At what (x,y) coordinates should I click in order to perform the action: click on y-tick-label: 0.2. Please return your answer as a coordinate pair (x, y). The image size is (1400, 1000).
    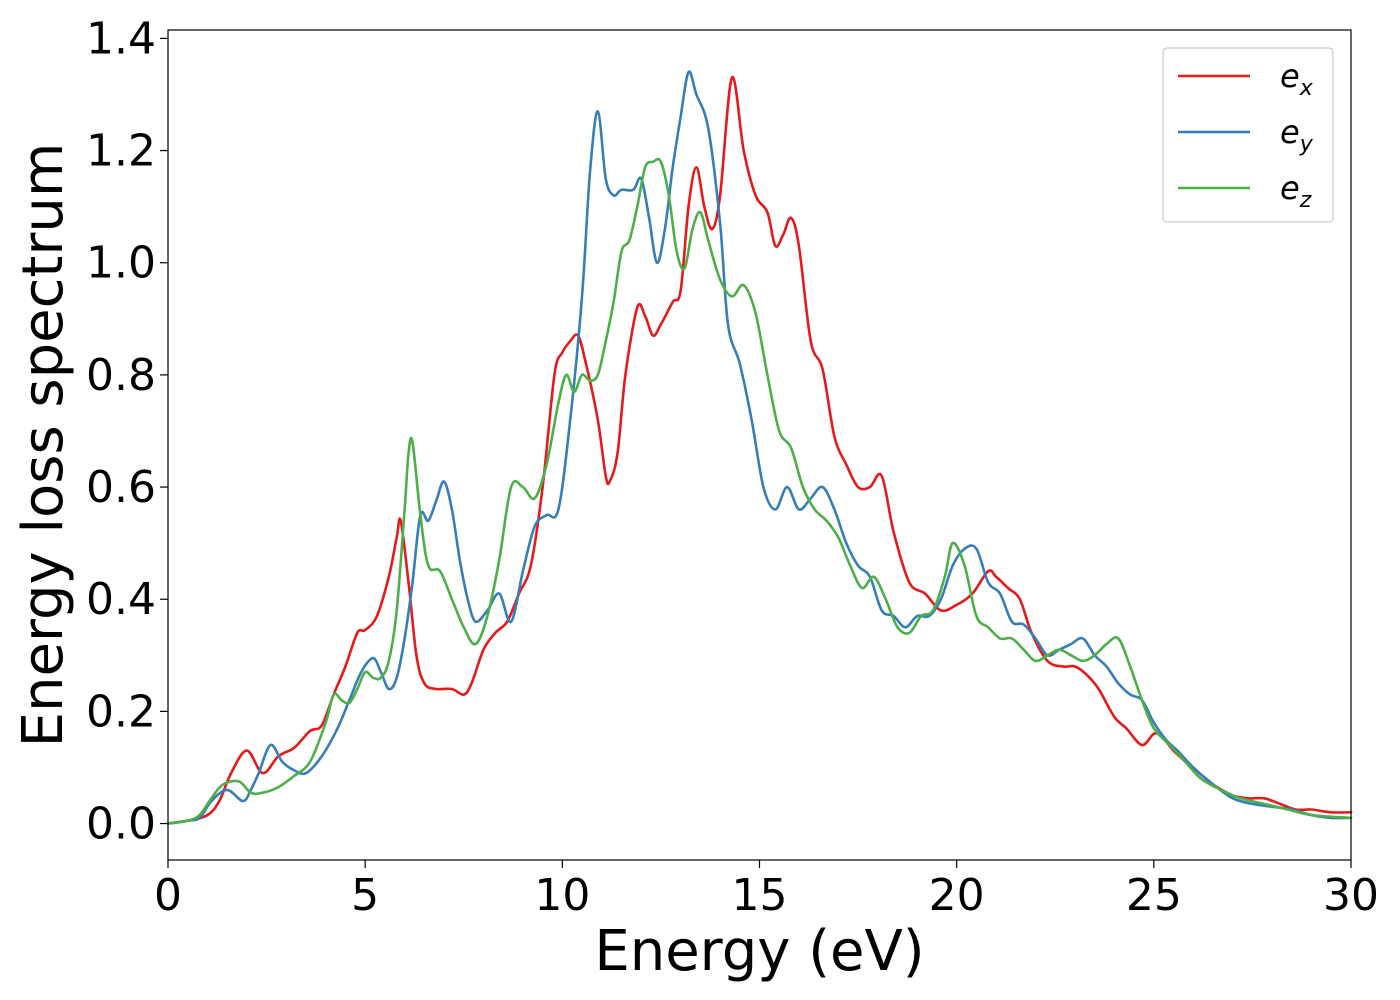
    Looking at the image, I should click on (121, 711).